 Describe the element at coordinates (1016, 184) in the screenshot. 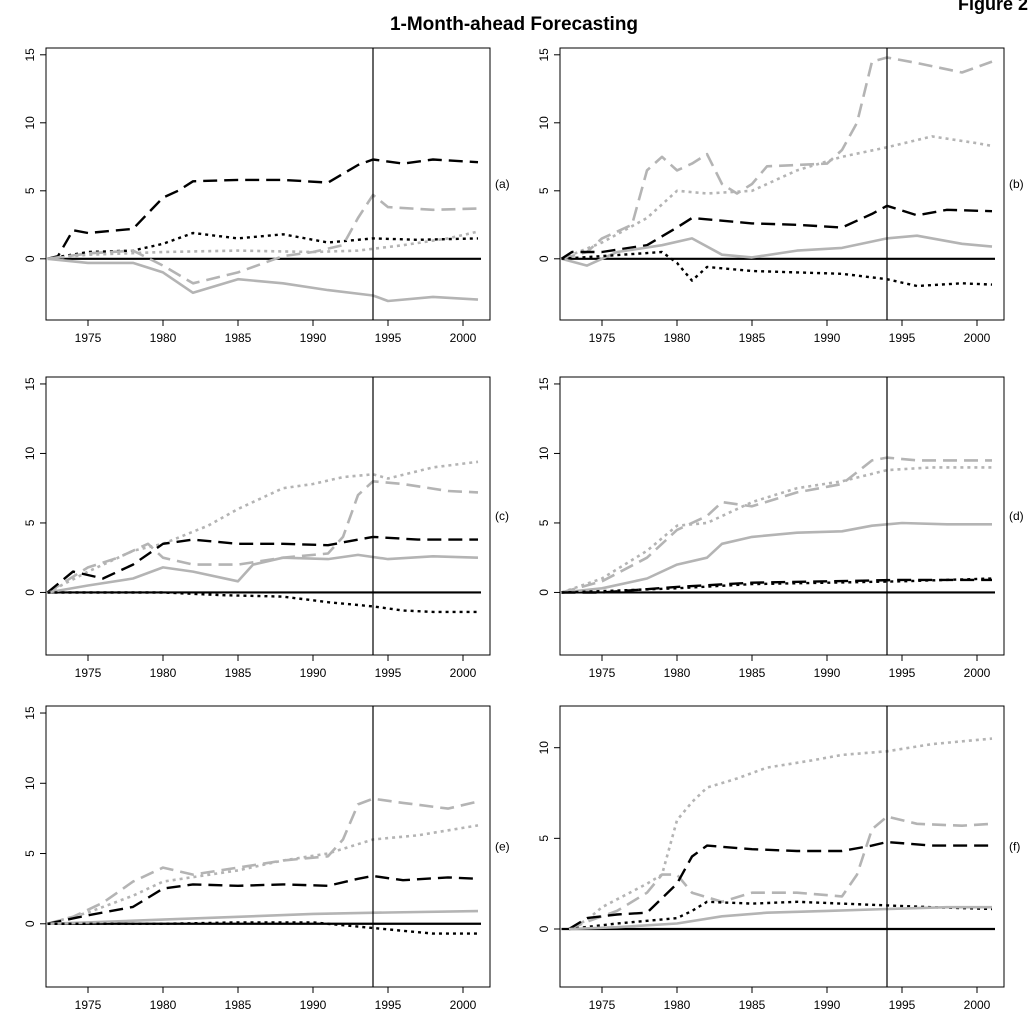

I see `panel-label: (b)` at that location.